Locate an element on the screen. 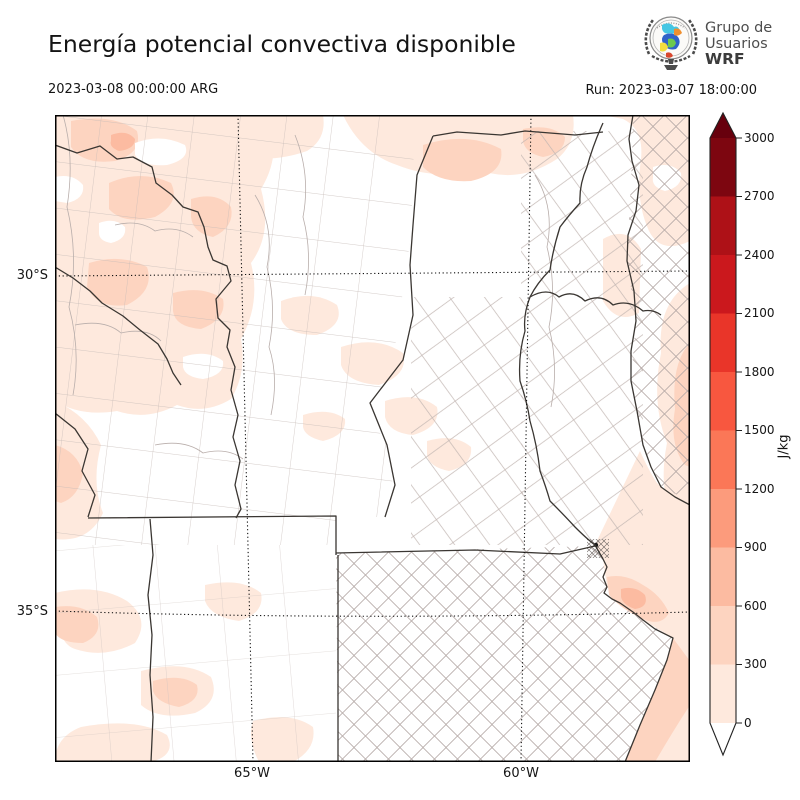  logo-line2: Usuarios is located at coordinates (736, 43).